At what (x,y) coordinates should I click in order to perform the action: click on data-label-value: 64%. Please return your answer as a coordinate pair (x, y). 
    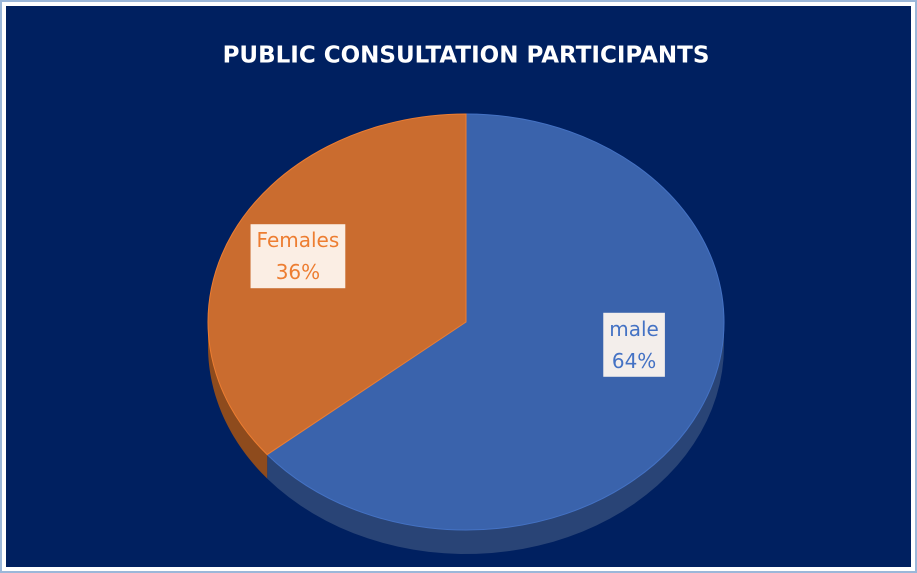
    Looking at the image, I should click on (634, 361).